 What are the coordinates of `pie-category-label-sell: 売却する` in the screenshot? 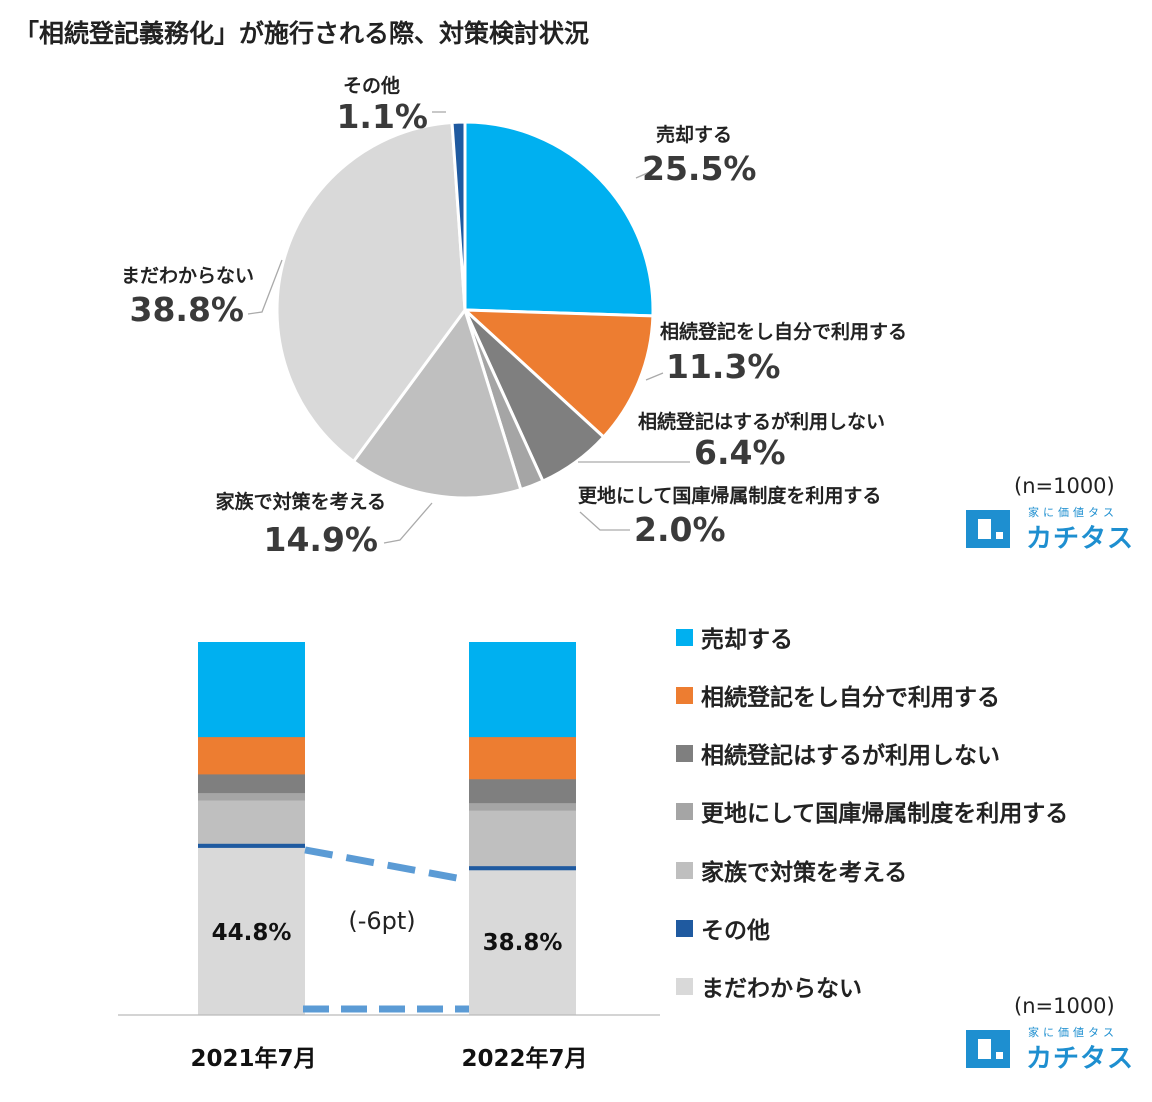 It's located at (694, 134).